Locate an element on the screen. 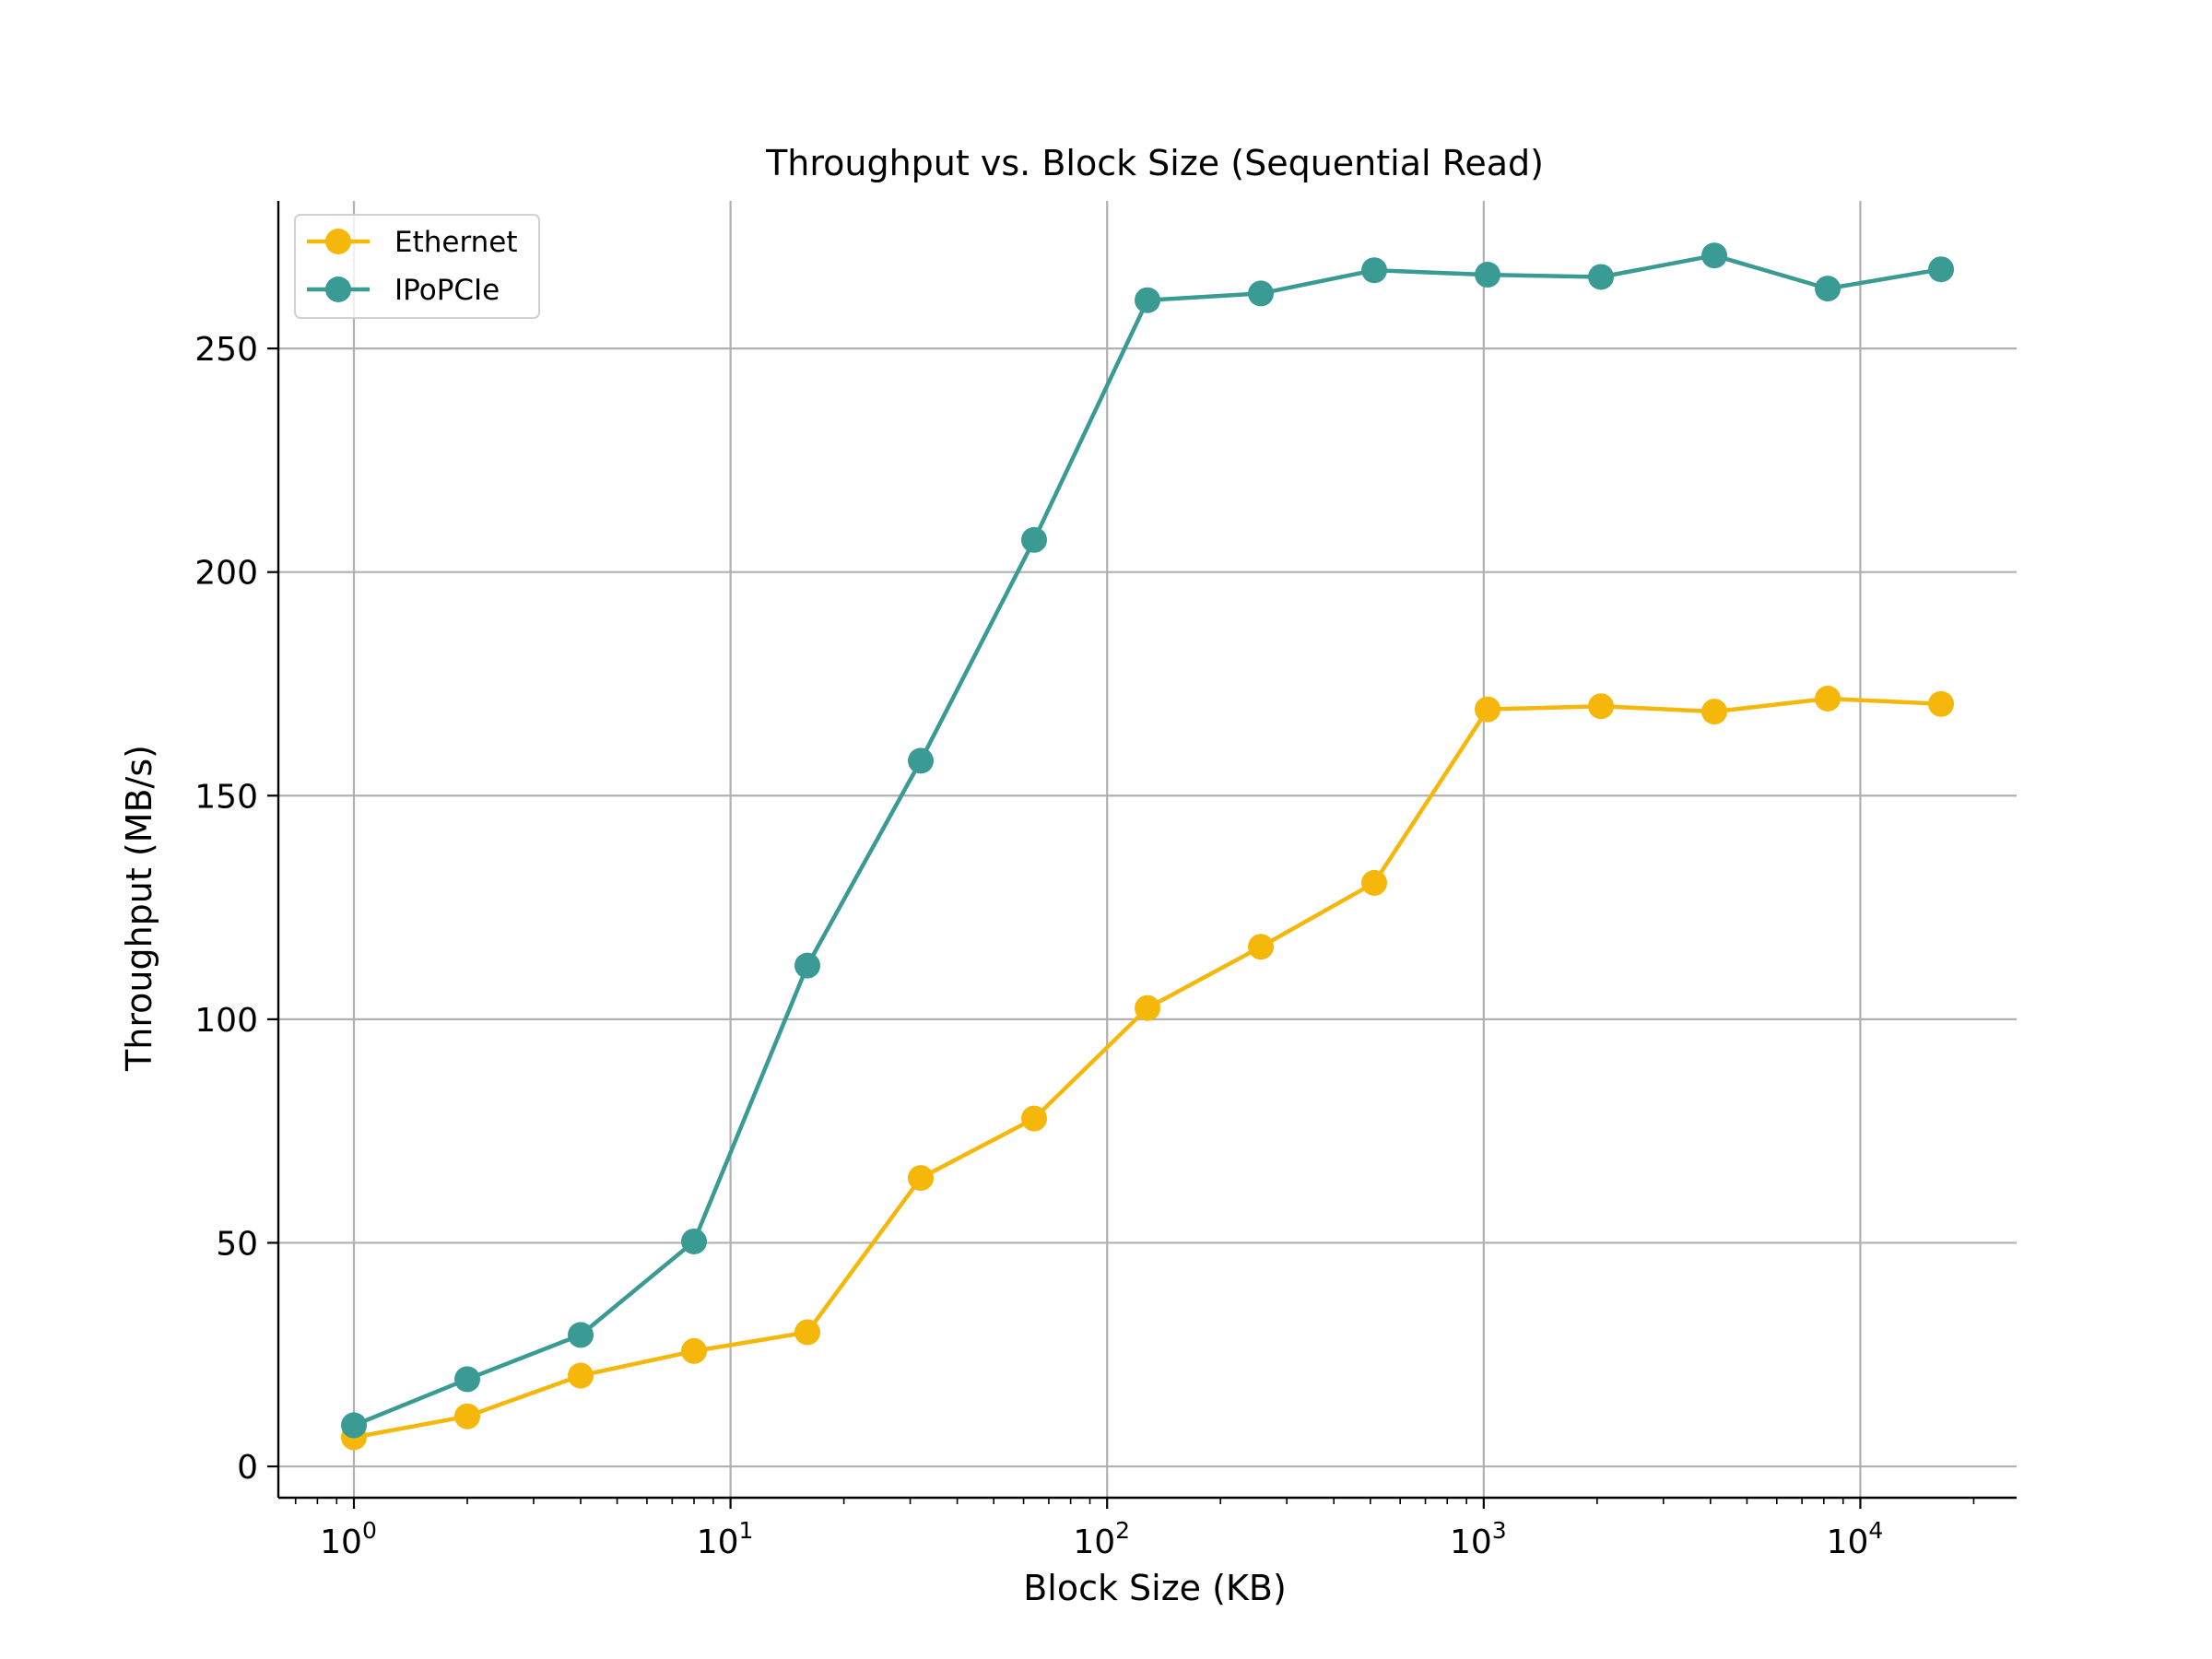  x-axis-label: Block Size (KB) is located at coordinates (1155, 1588).